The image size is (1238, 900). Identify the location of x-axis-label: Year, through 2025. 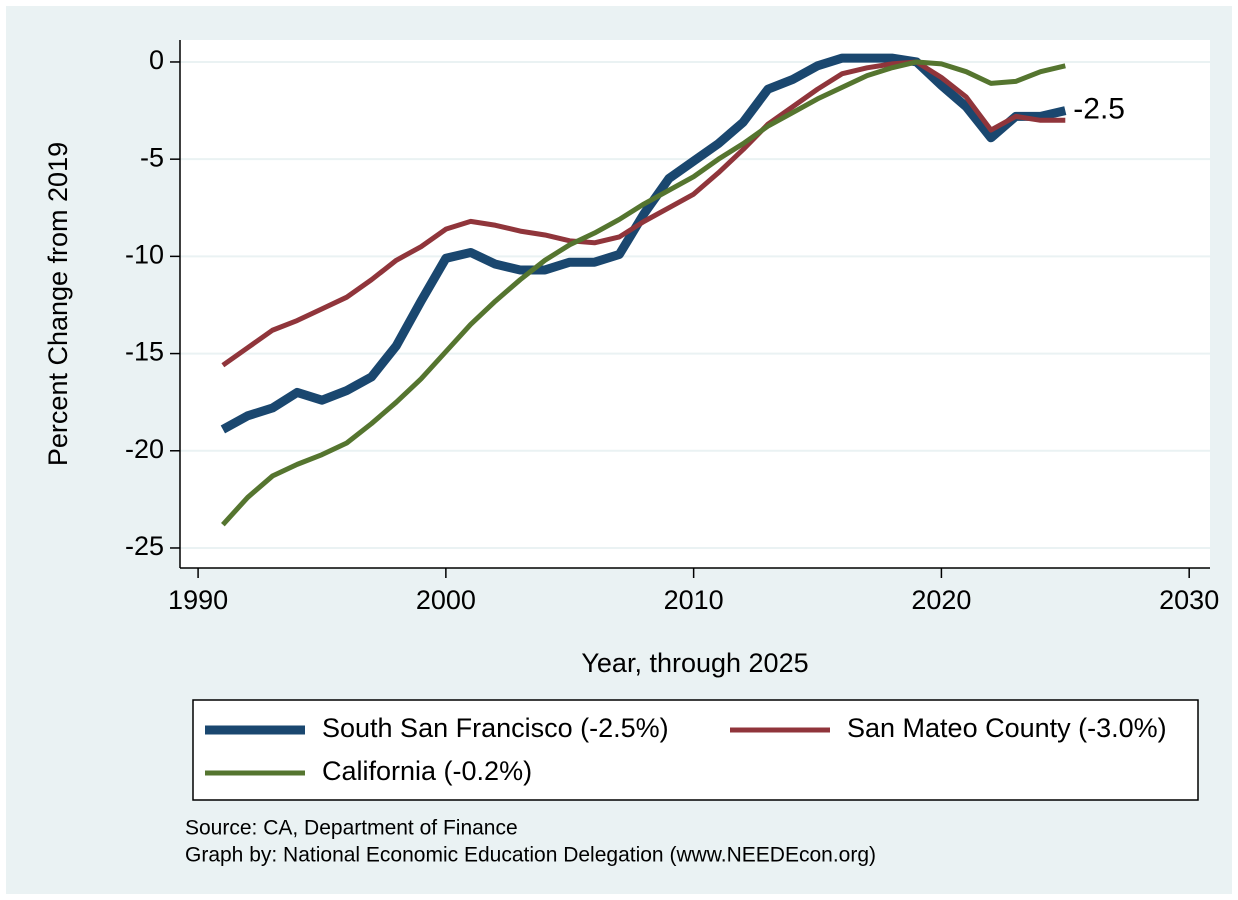
(694, 663).